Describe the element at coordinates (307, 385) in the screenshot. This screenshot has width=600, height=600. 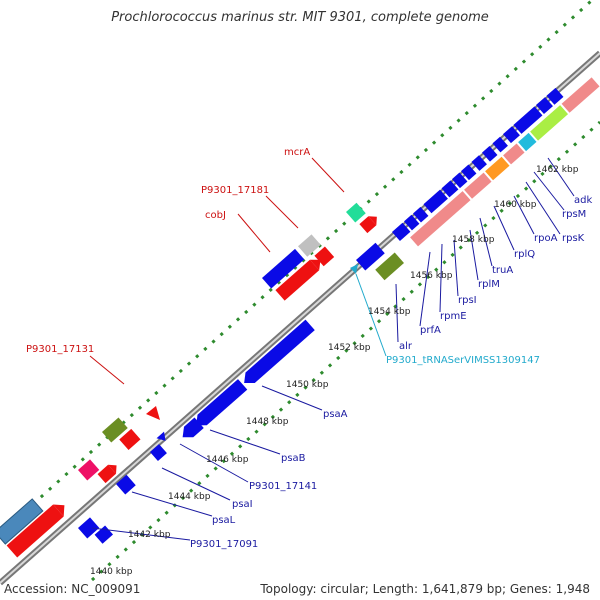
I see `kbp-tick-label: 1450 kbp` at that location.